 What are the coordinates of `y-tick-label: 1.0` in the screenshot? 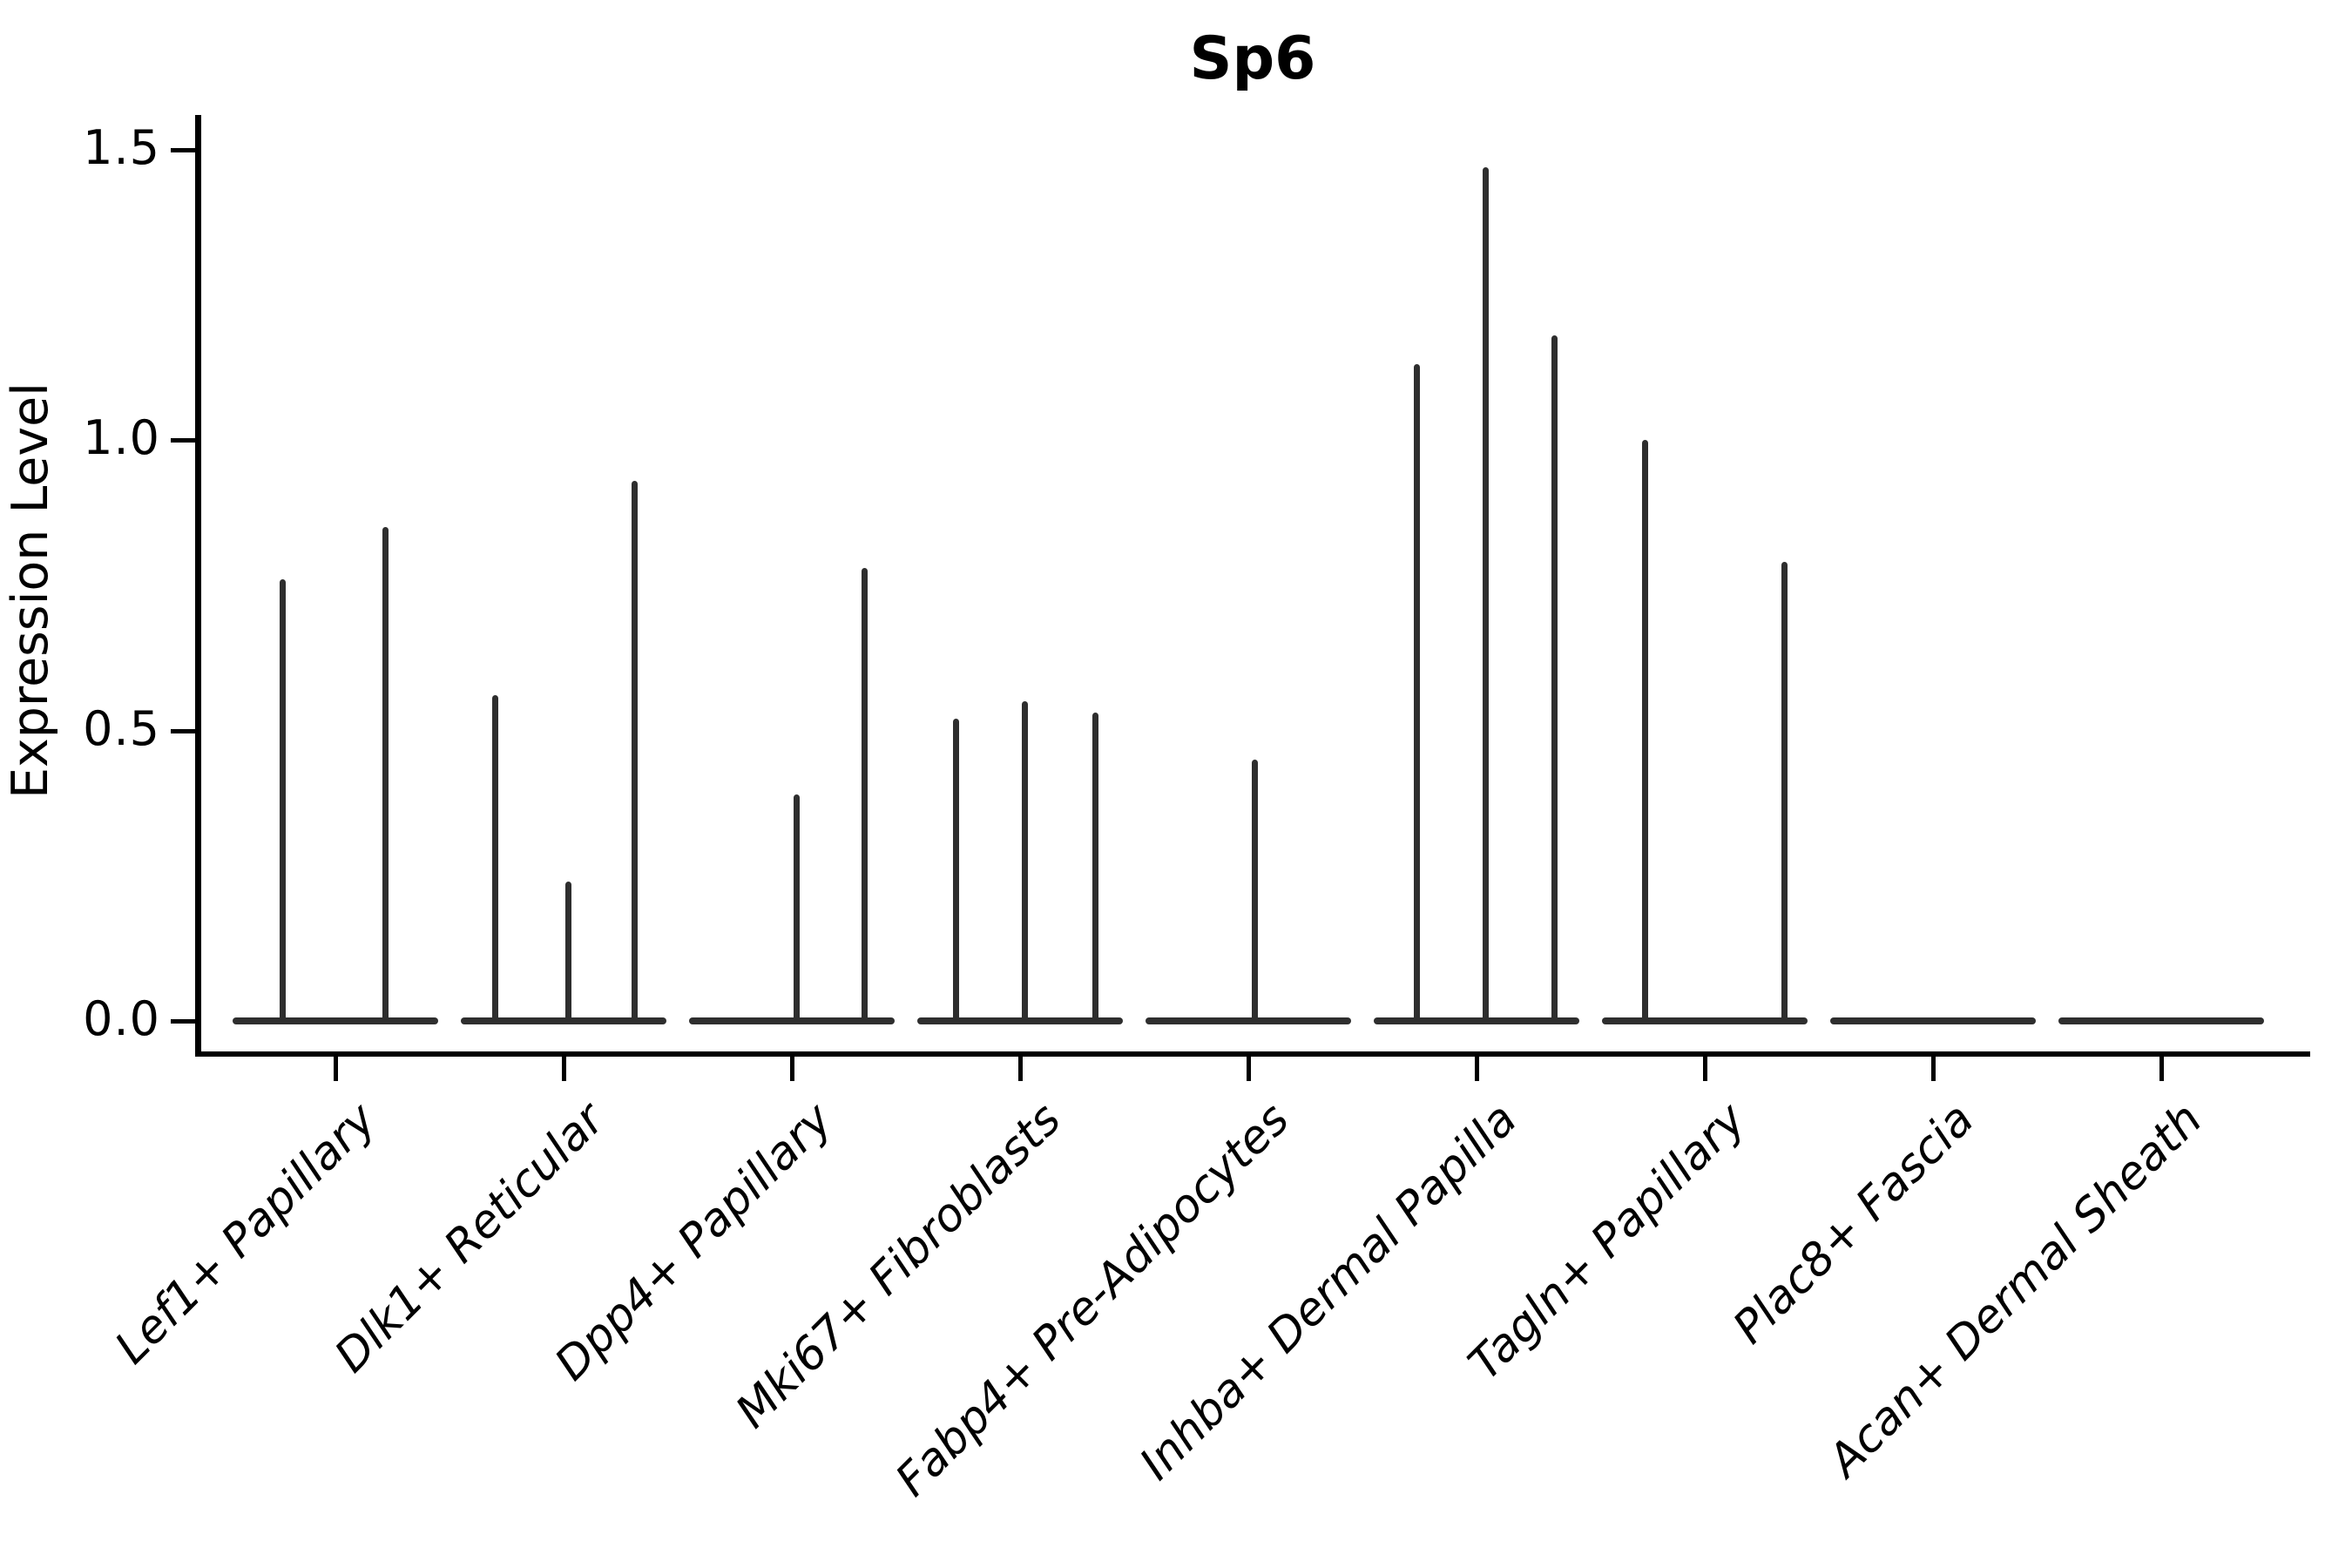 It's located at (121, 437).